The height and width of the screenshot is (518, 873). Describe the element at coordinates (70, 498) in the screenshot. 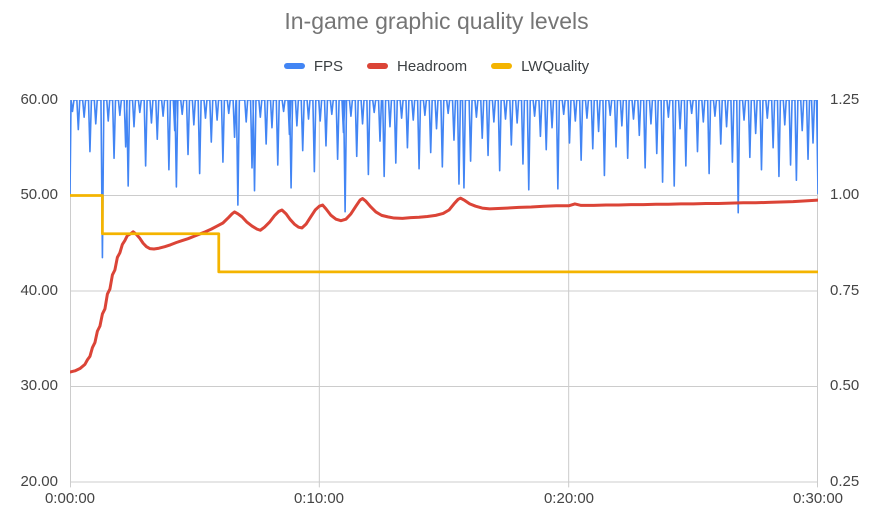

I see `x-axis-tick-0-00-00: 0:00:00` at that location.